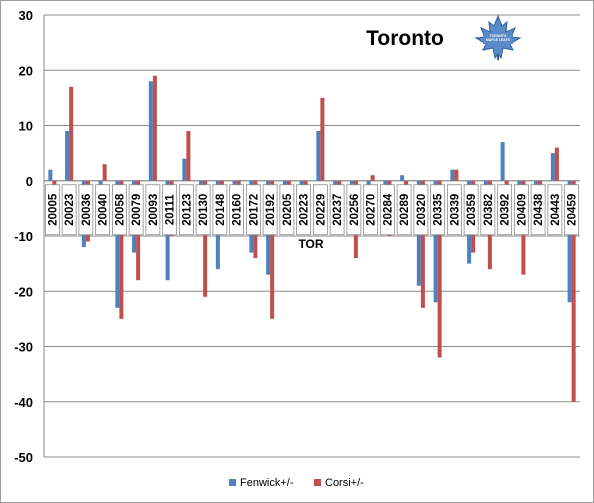 The image size is (594, 503). I want to click on category-label: 20192, so click(270, 210).